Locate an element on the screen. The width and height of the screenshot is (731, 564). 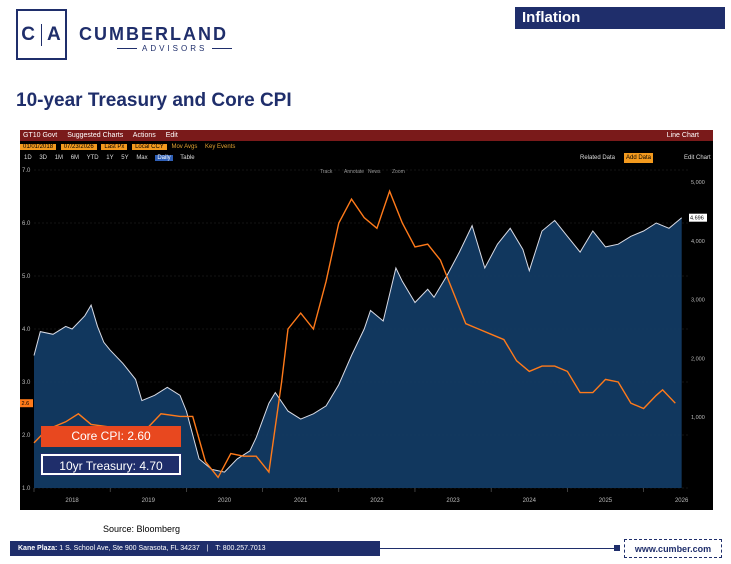
period-ytd: YTD is located at coordinates (92, 158).